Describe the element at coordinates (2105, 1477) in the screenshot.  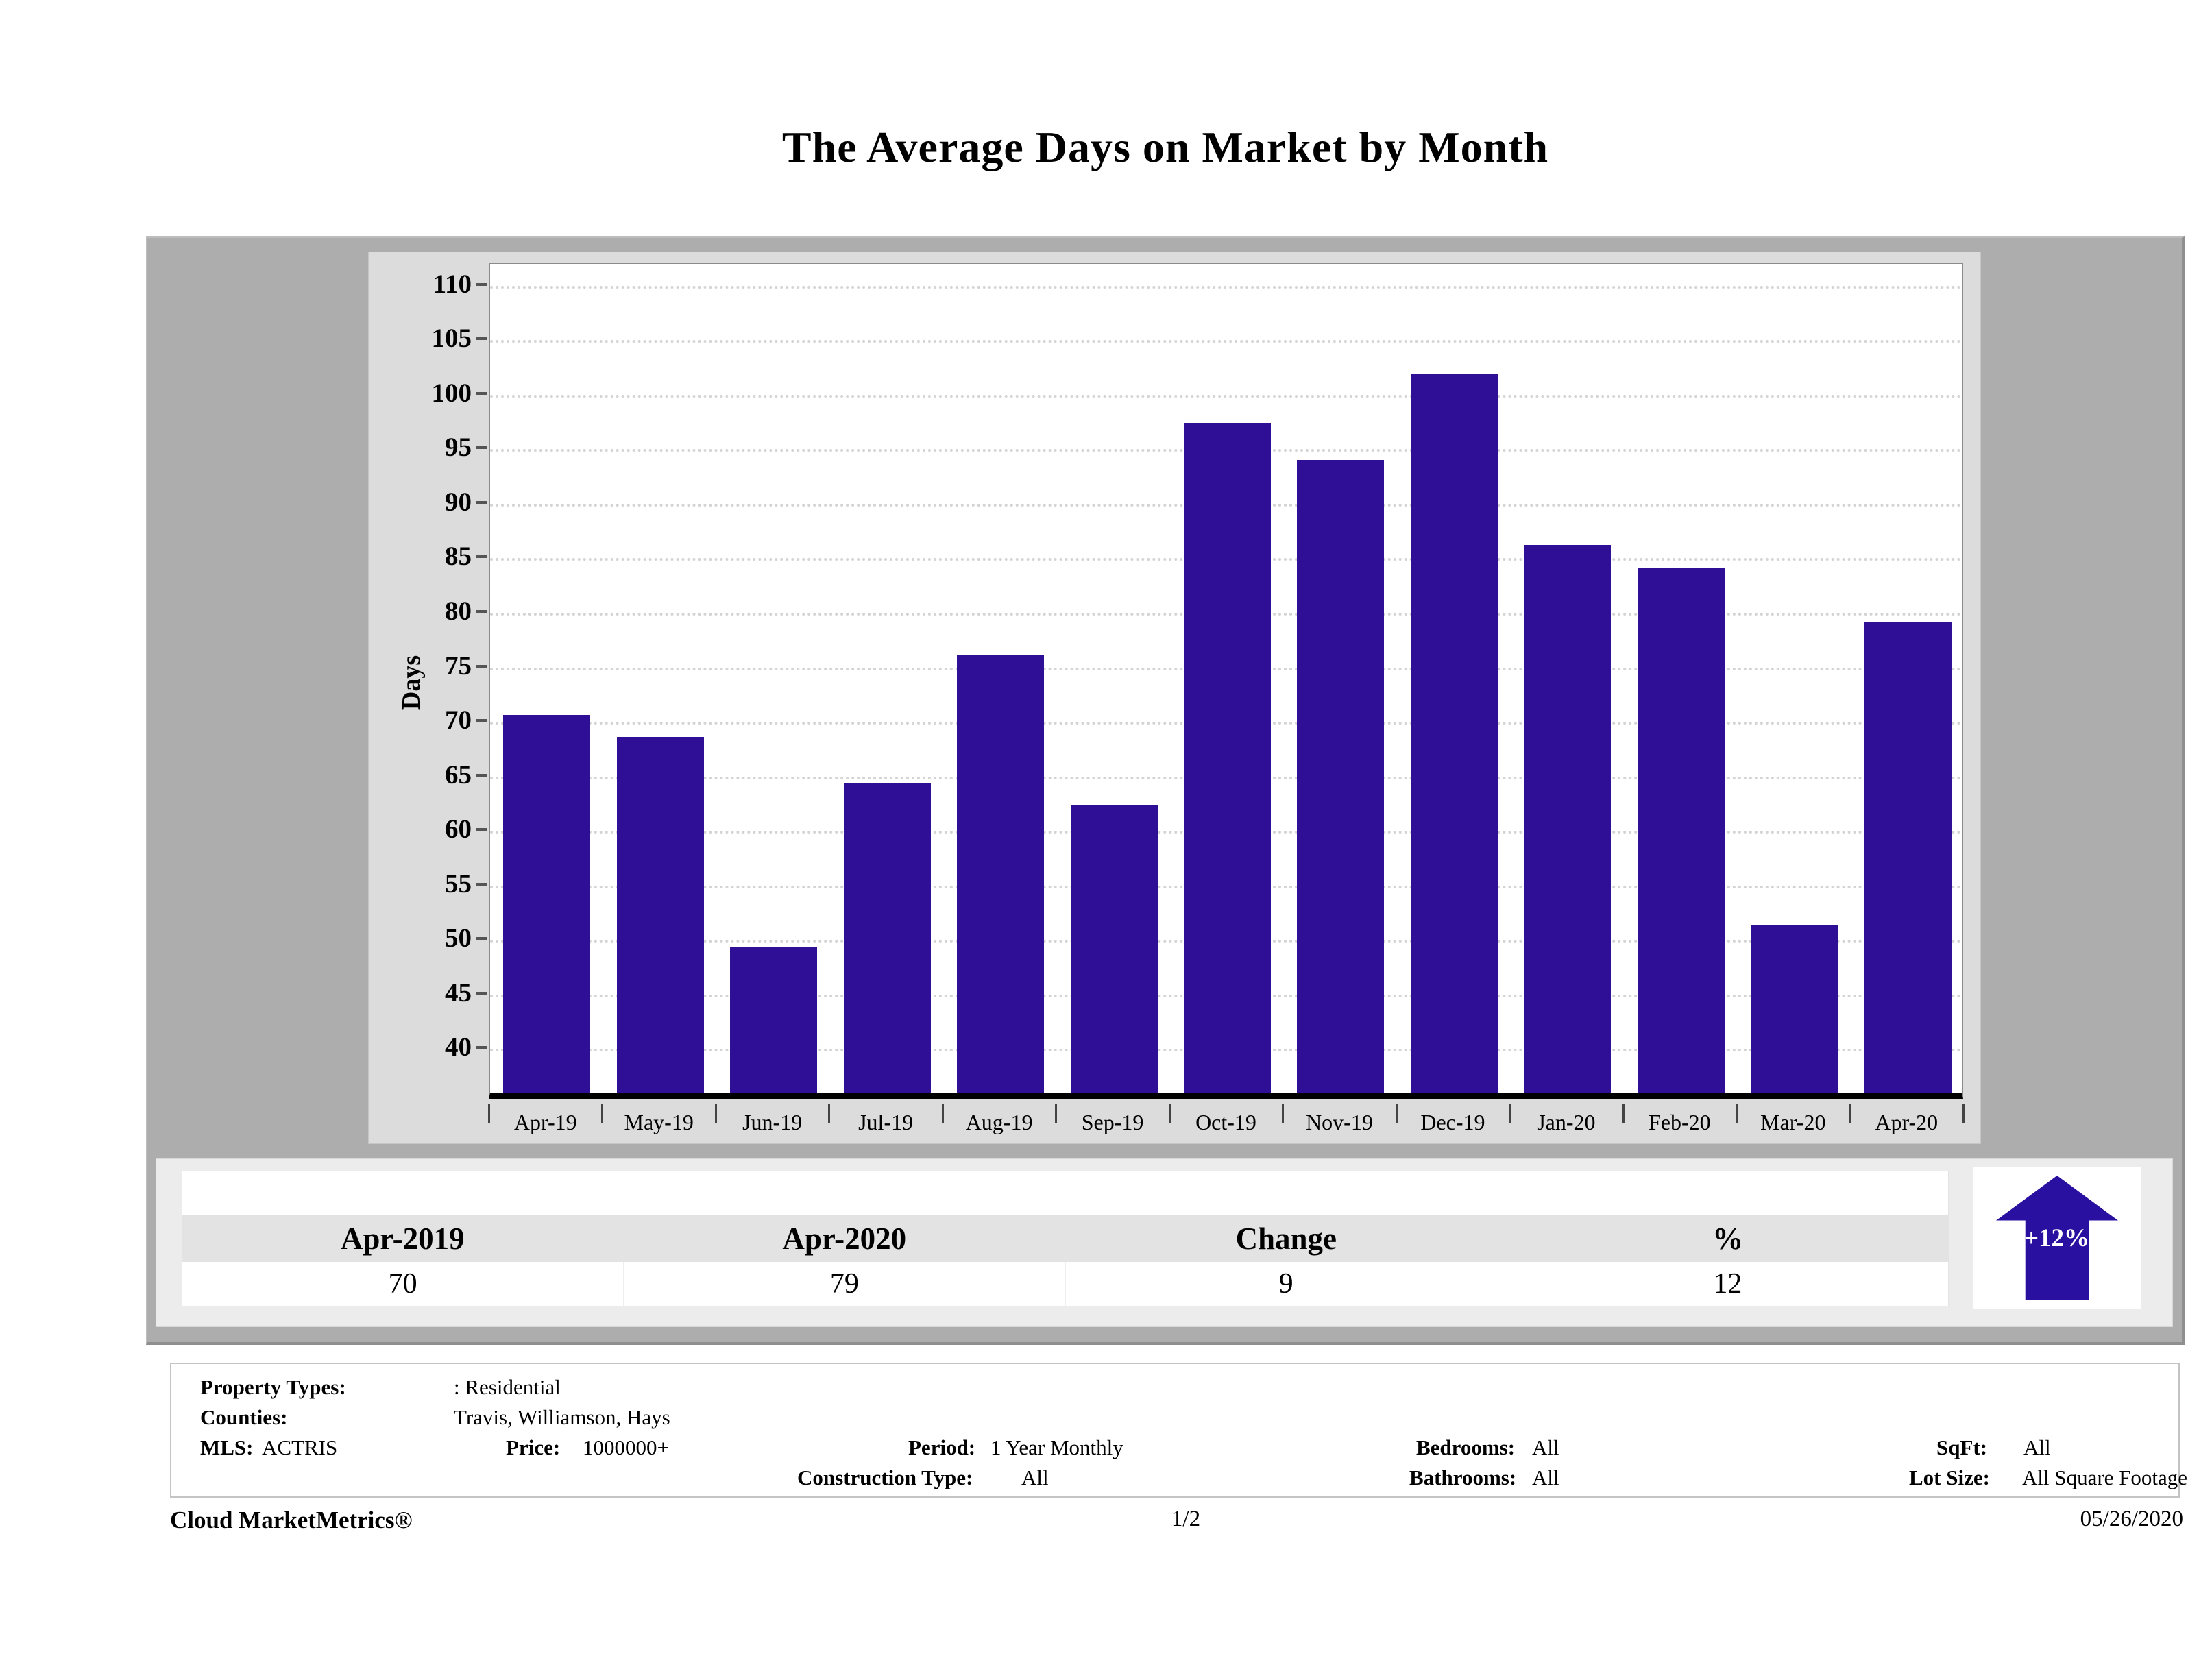
I see `lot-size-value: All Square Footage` at that location.